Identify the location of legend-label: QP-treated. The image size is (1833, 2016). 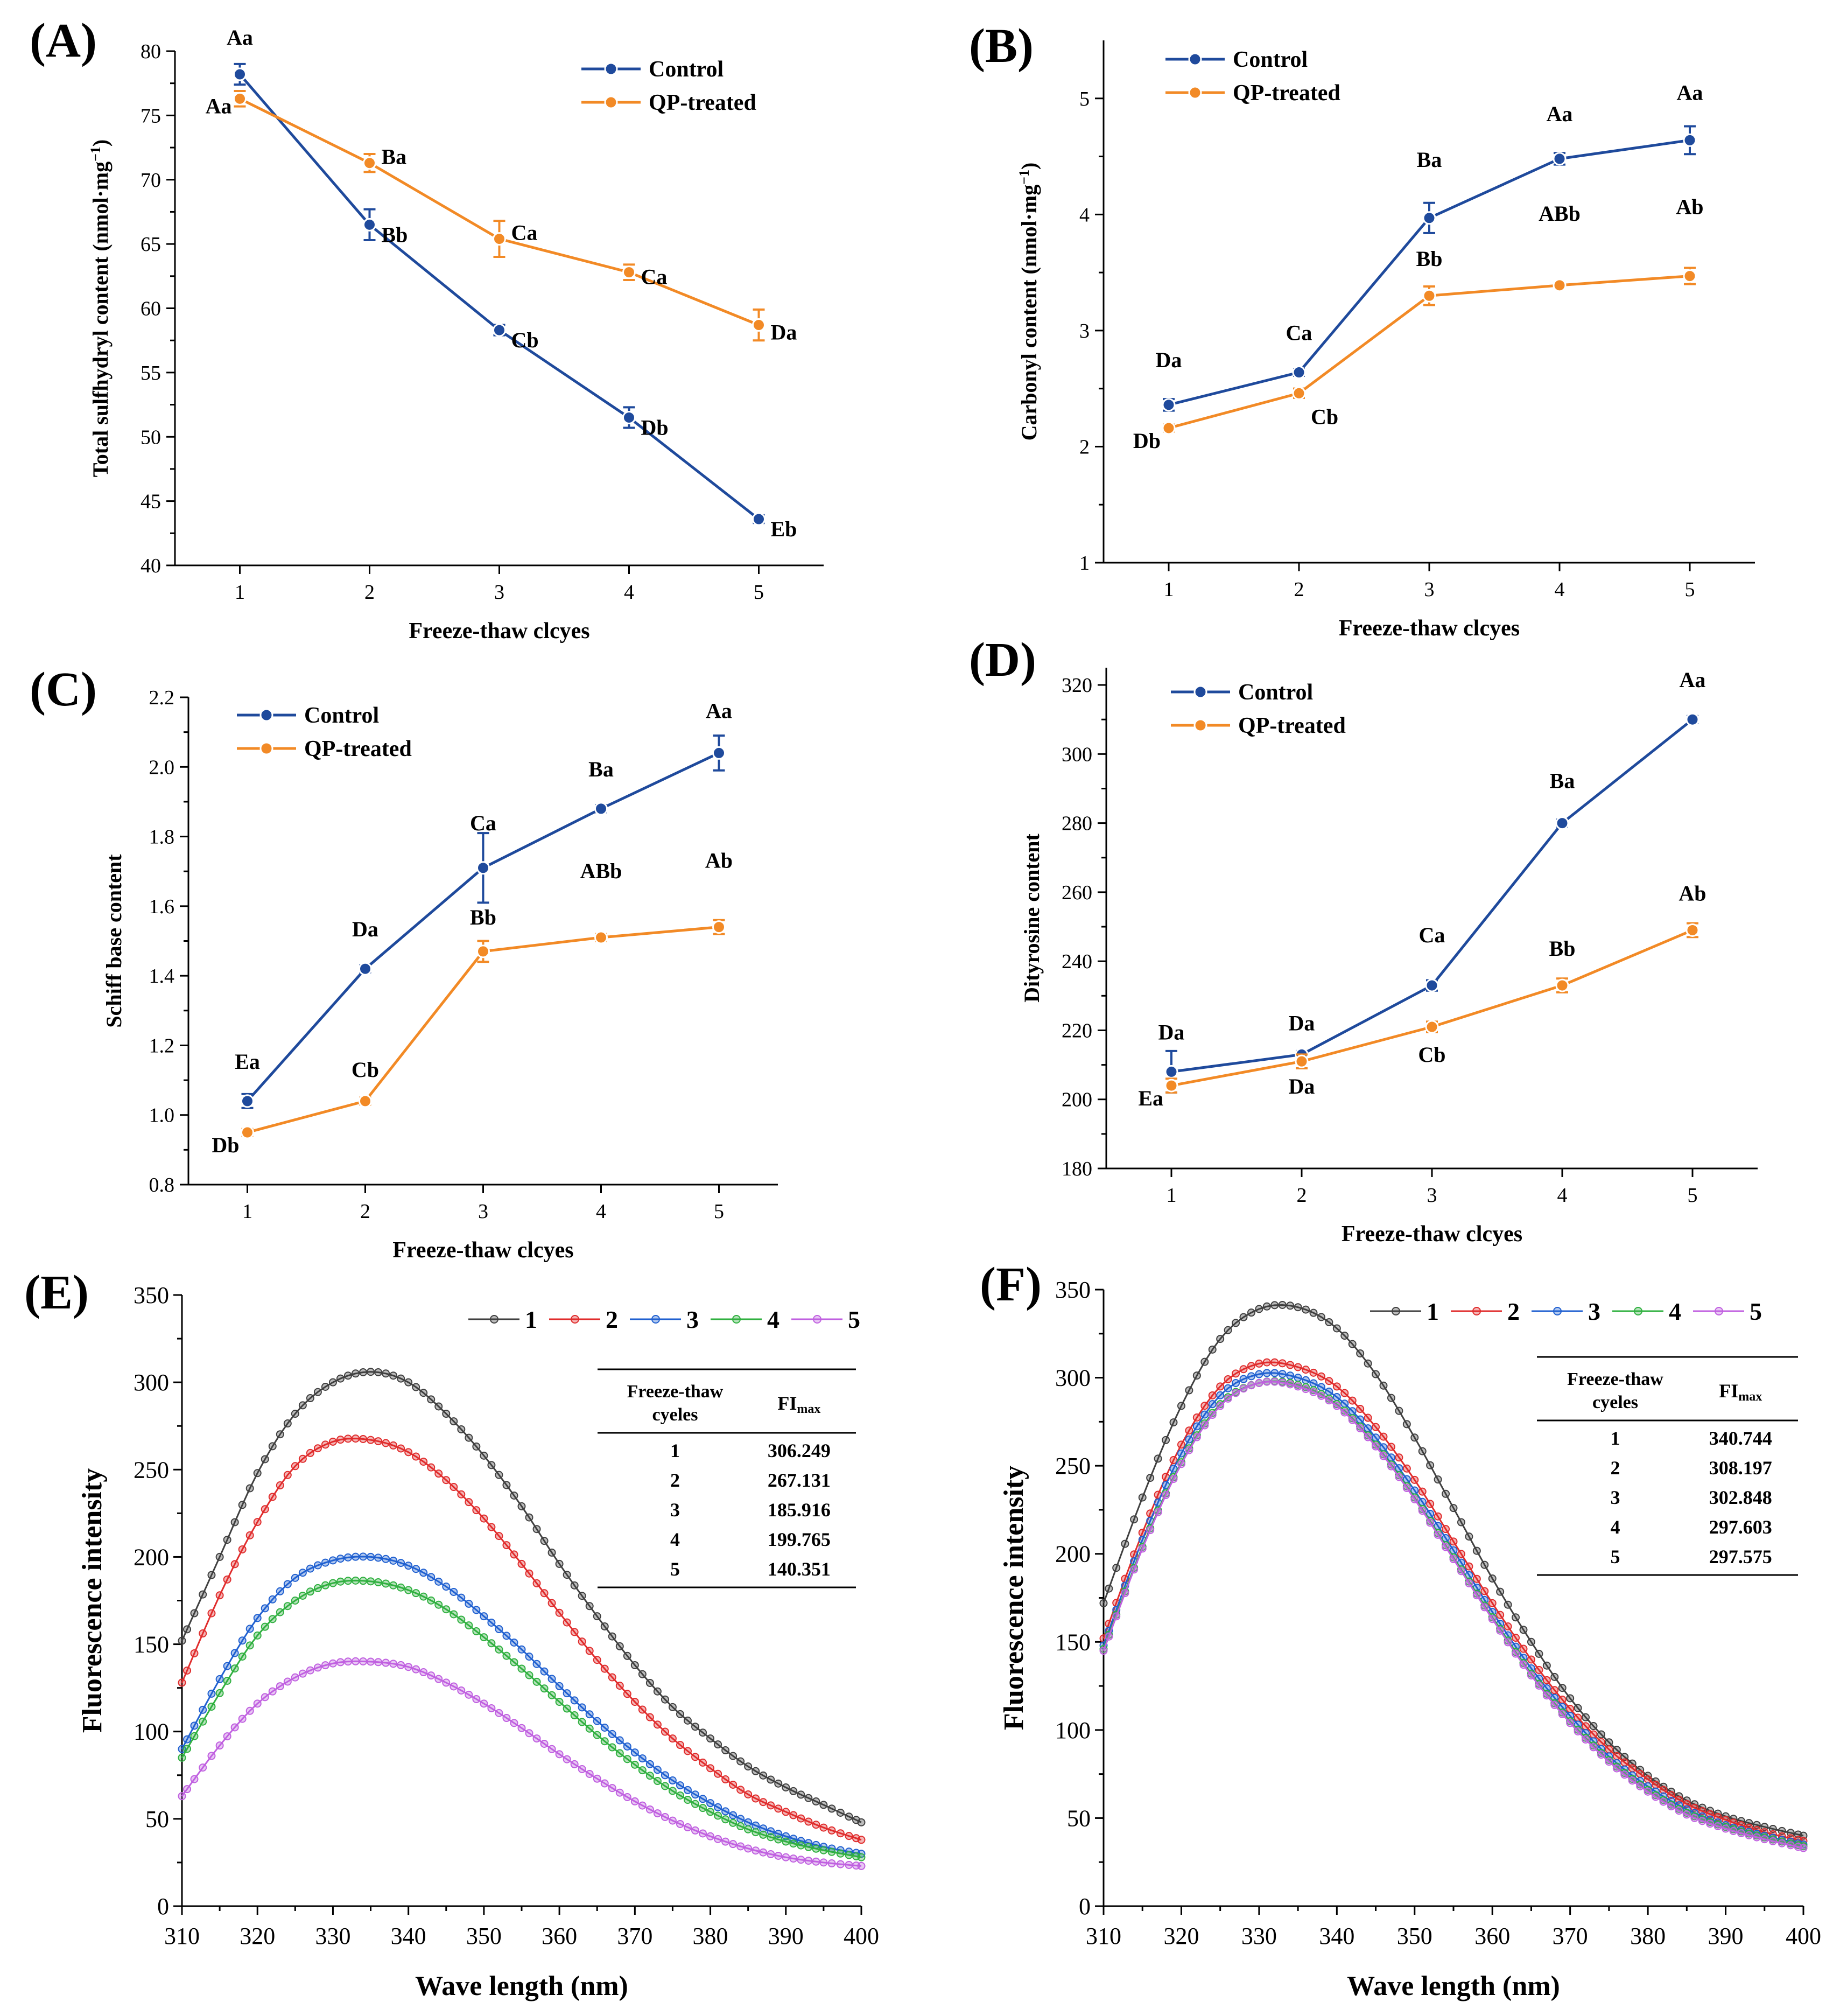
(1292, 725).